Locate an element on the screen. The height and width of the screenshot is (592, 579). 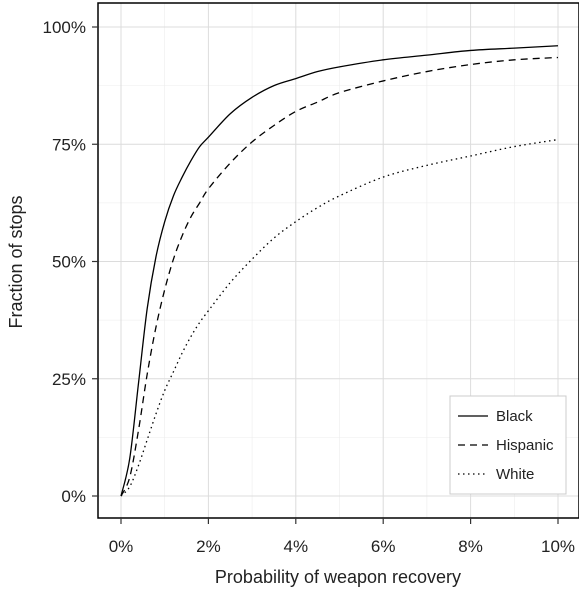
y-tick-label: 25% is located at coordinates (69, 379).